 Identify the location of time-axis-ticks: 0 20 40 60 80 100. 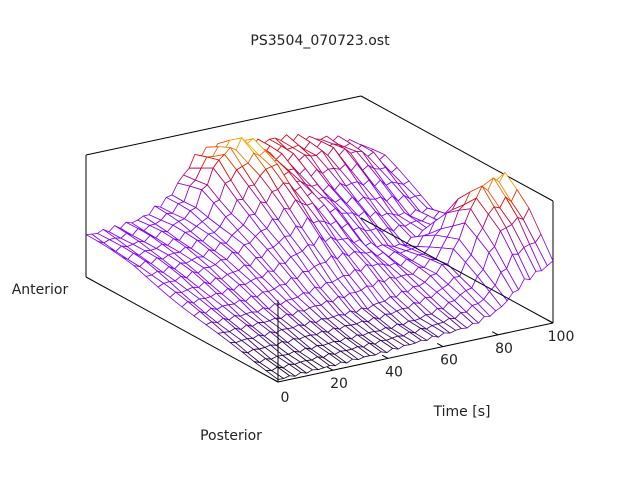
(423, 362).